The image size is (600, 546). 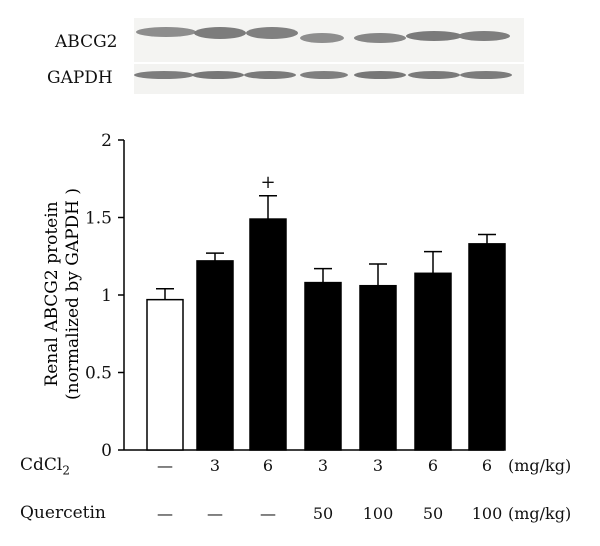 What do you see at coordinates (106, 296) in the screenshot?
I see `y-tick-label: 1` at bounding box center [106, 296].